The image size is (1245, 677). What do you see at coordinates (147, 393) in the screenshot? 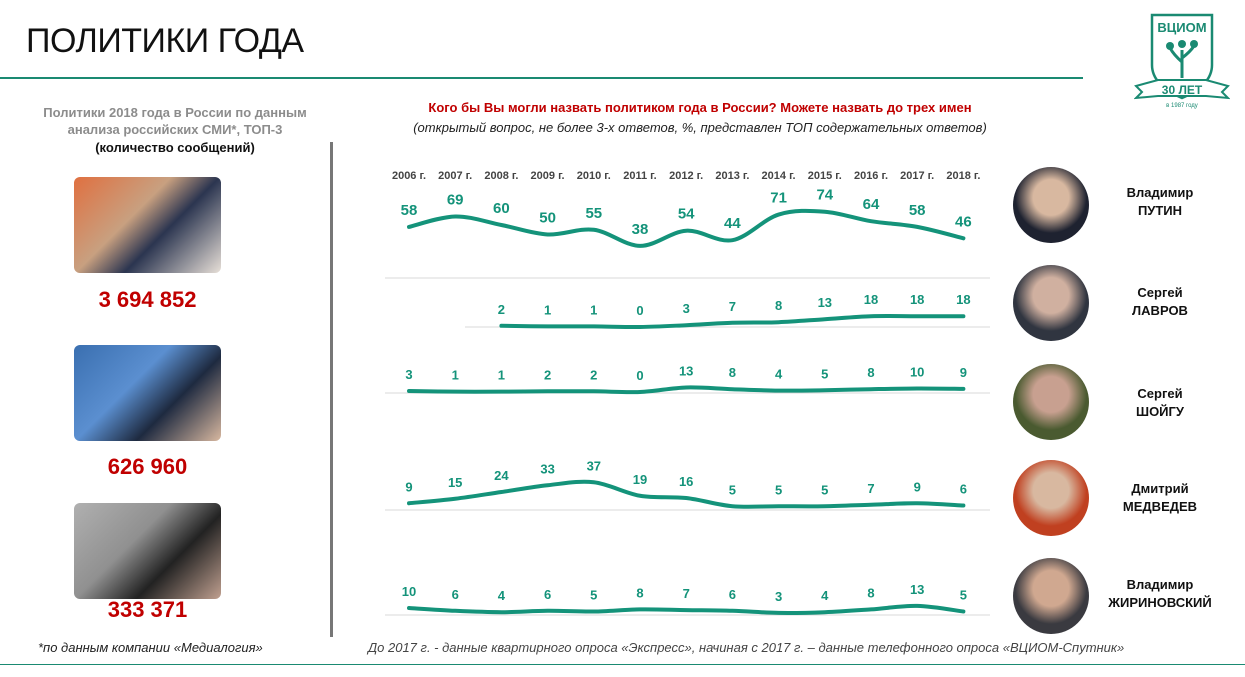
I see `medvedev-photo` at bounding box center [147, 393].